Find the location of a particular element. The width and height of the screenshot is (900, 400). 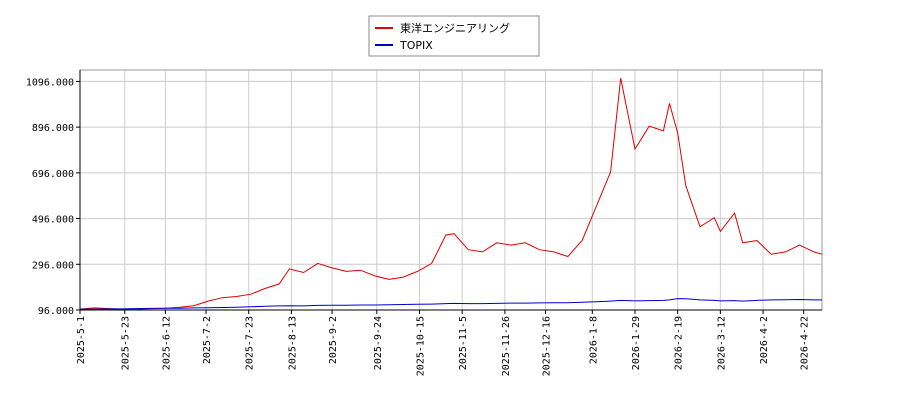

x-tick-label: 2025-7-23 is located at coordinates (250, 343).